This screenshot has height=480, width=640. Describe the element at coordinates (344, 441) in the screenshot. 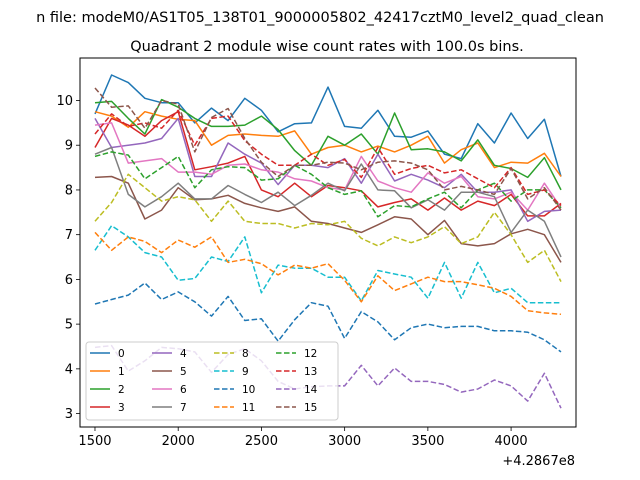

I see `x-tick-label: 3000` at that location.